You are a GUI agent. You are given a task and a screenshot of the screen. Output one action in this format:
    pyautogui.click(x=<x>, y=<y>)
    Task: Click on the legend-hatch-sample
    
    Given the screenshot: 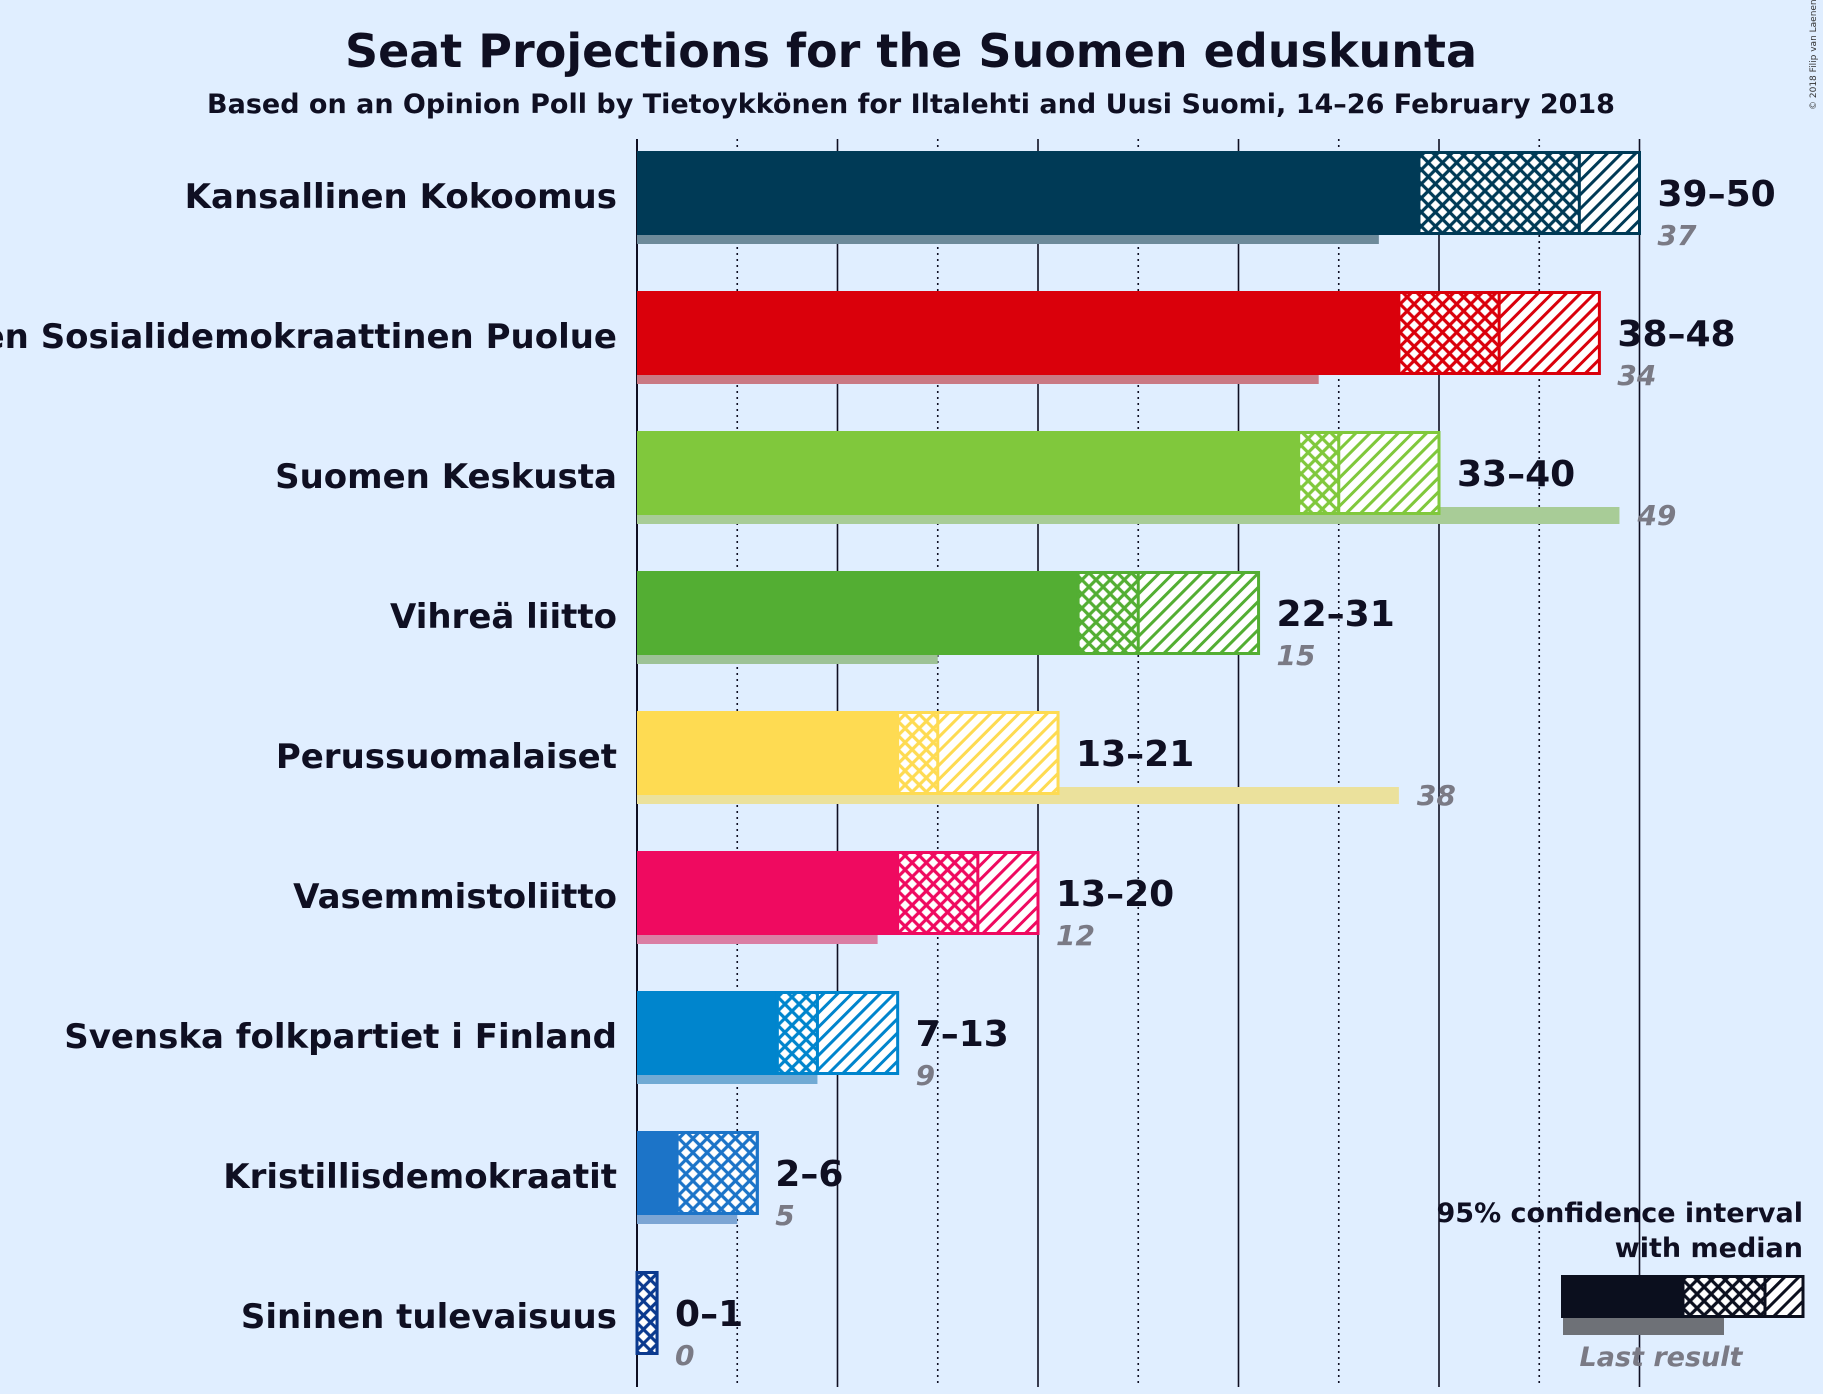 What is the action you would take?
    pyautogui.click(x=1784, y=1296)
    